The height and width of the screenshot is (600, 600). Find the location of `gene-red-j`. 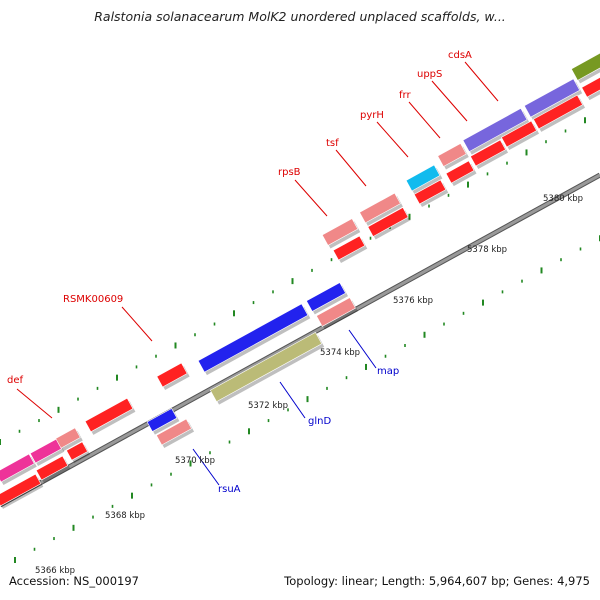

gene-red-j is located at coordinates (520, 135).